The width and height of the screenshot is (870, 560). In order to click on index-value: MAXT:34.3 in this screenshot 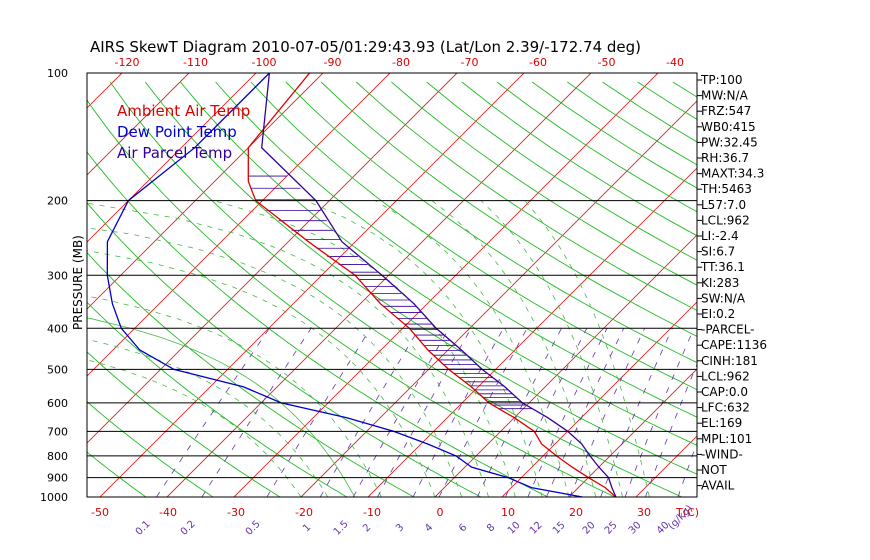, I will do `click(732, 174)`.